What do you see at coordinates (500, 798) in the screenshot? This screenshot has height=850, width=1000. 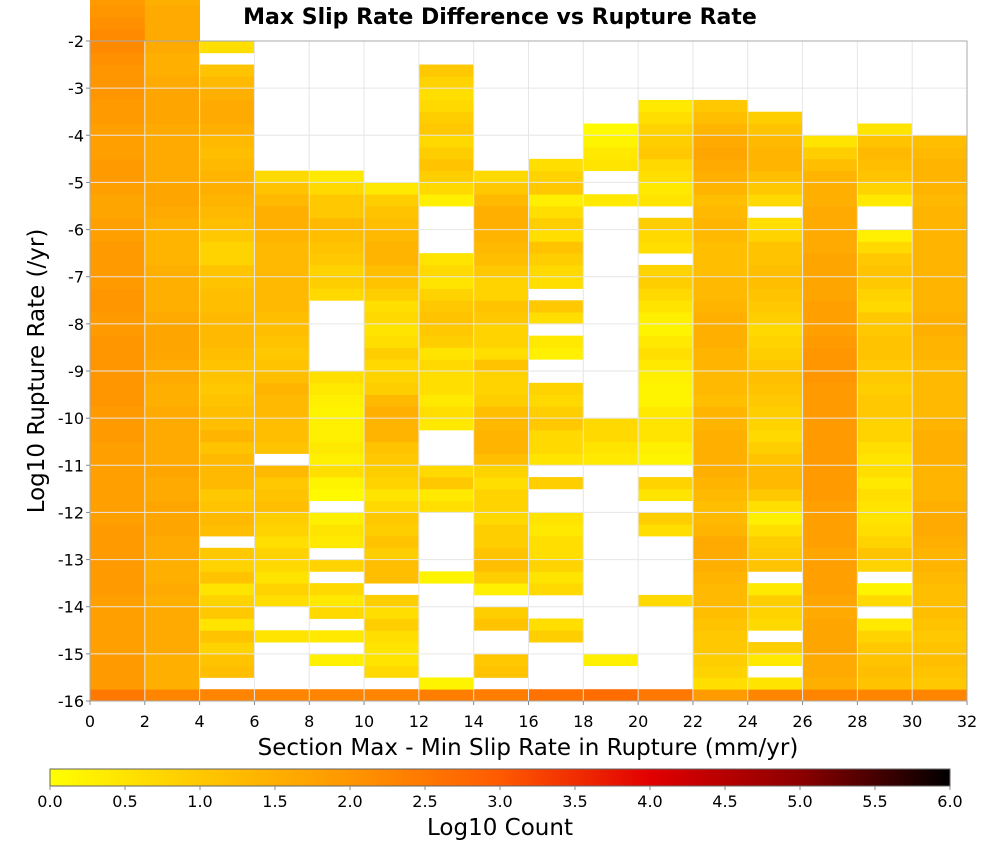 I see `colorbar-ticks: 0.0 0.5 1.0 1.5 2.0 2.5 3.0 3.5 4.0 4.5 5.0 5.5 6.0` at bounding box center [500, 798].